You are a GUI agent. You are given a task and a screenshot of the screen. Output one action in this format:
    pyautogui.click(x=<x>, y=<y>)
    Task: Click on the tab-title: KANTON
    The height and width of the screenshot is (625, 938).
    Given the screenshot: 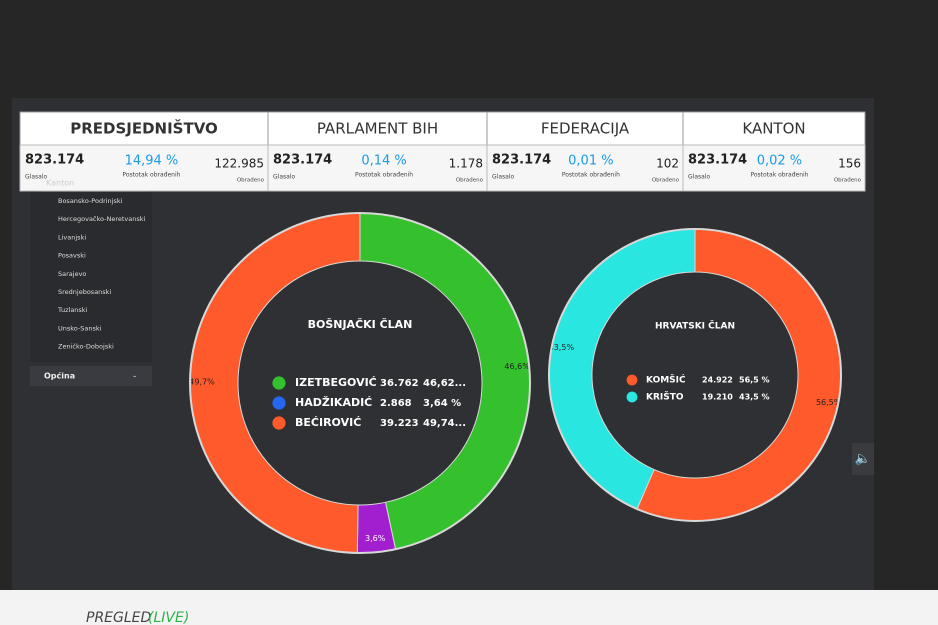 What is the action you would take?
    pyautogui.click(x=773, y=129)
    